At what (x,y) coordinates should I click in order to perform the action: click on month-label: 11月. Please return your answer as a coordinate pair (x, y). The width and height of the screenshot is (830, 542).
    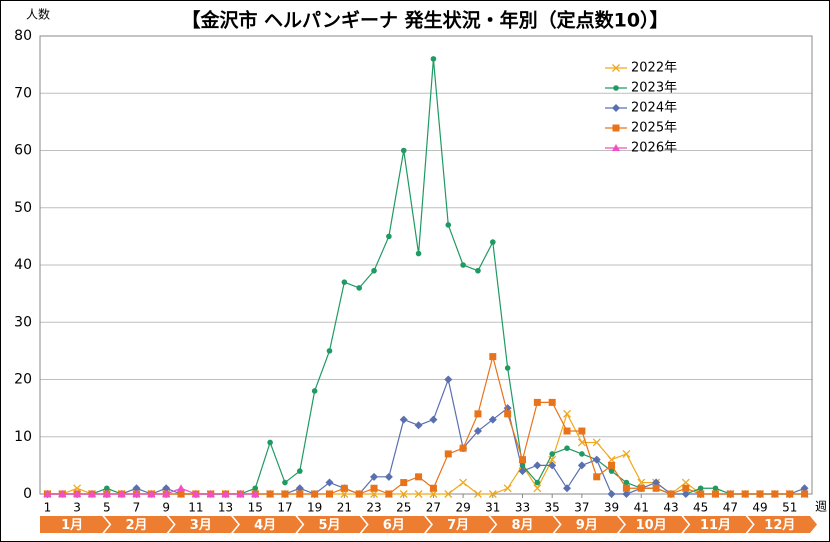
    Looking at the image, I should click on (715, 525).